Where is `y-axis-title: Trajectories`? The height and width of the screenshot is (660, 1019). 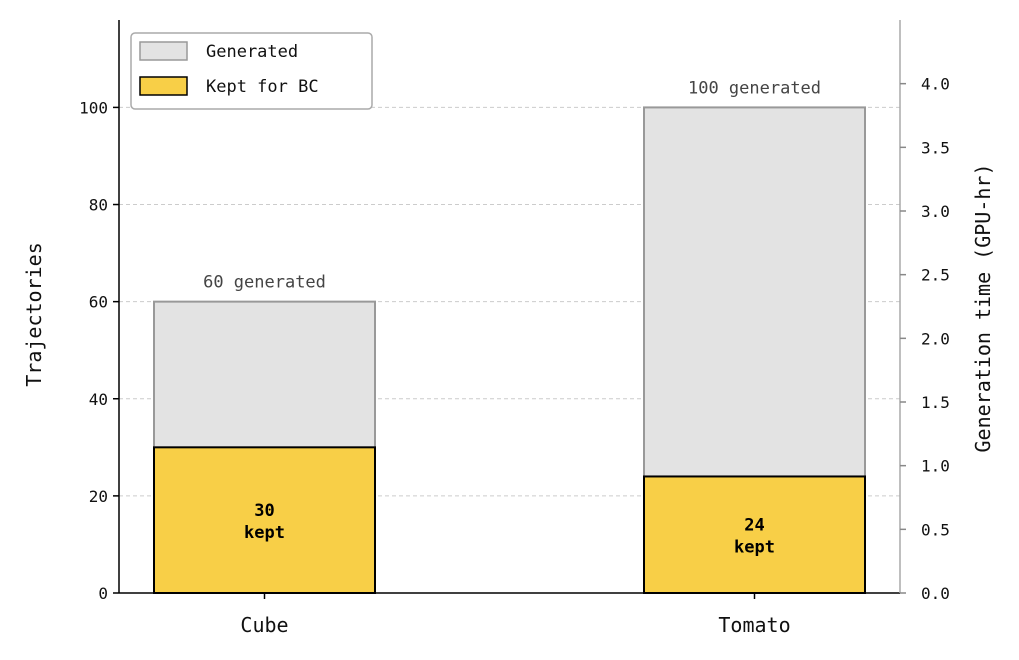 y-axis-title: Trajectories is located at coordinates (34, 314).